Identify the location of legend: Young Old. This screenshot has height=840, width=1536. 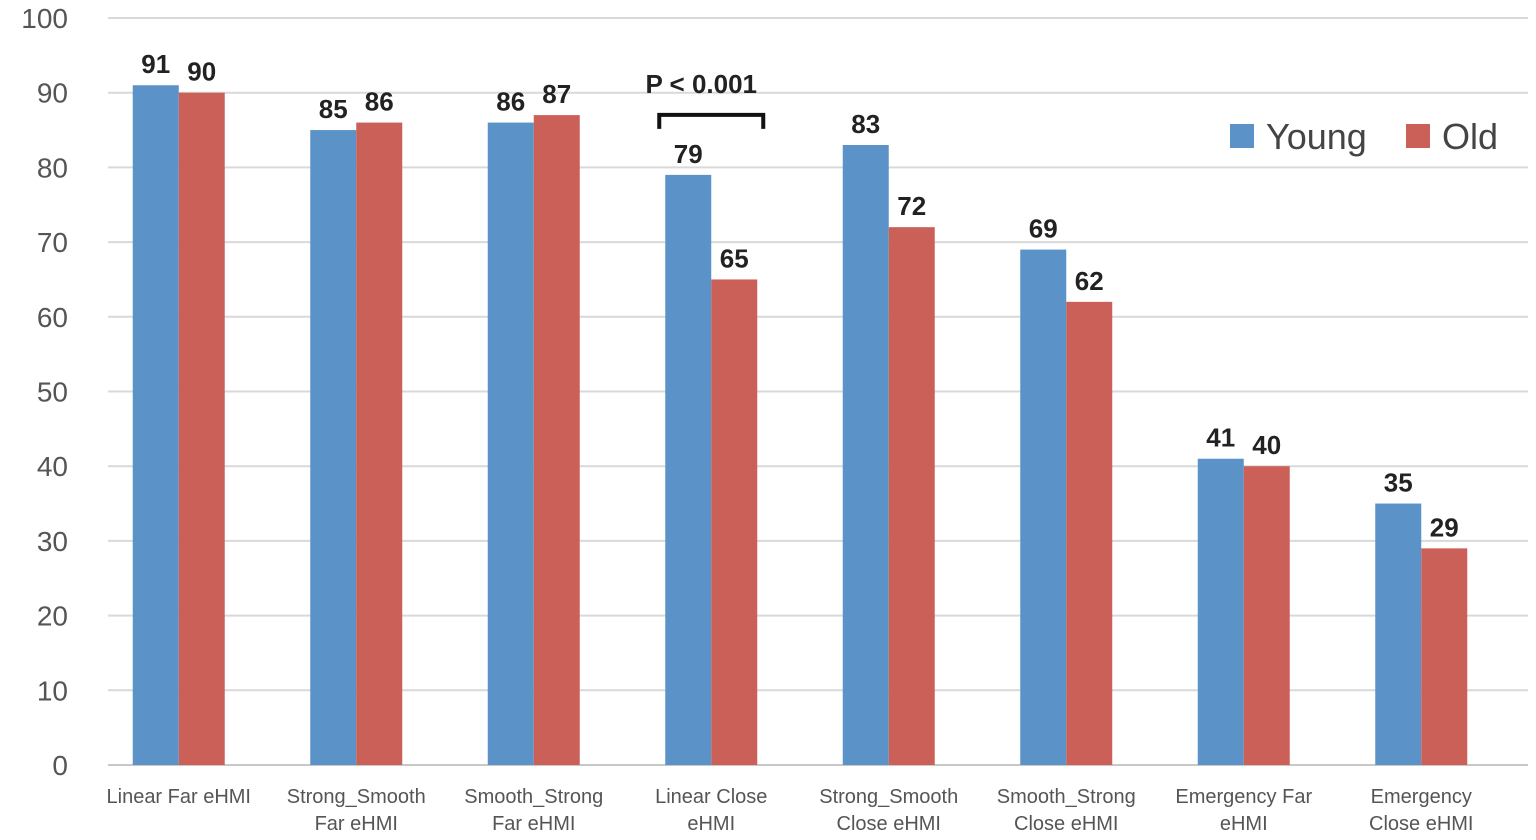
(1364, 136).